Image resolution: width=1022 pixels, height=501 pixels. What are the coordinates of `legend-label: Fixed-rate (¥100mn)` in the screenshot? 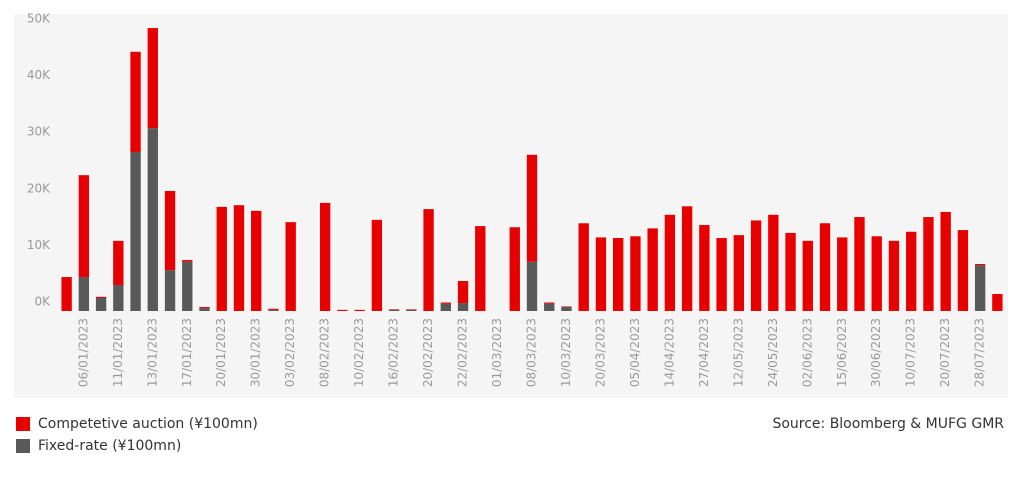 It's located at (109, 446).